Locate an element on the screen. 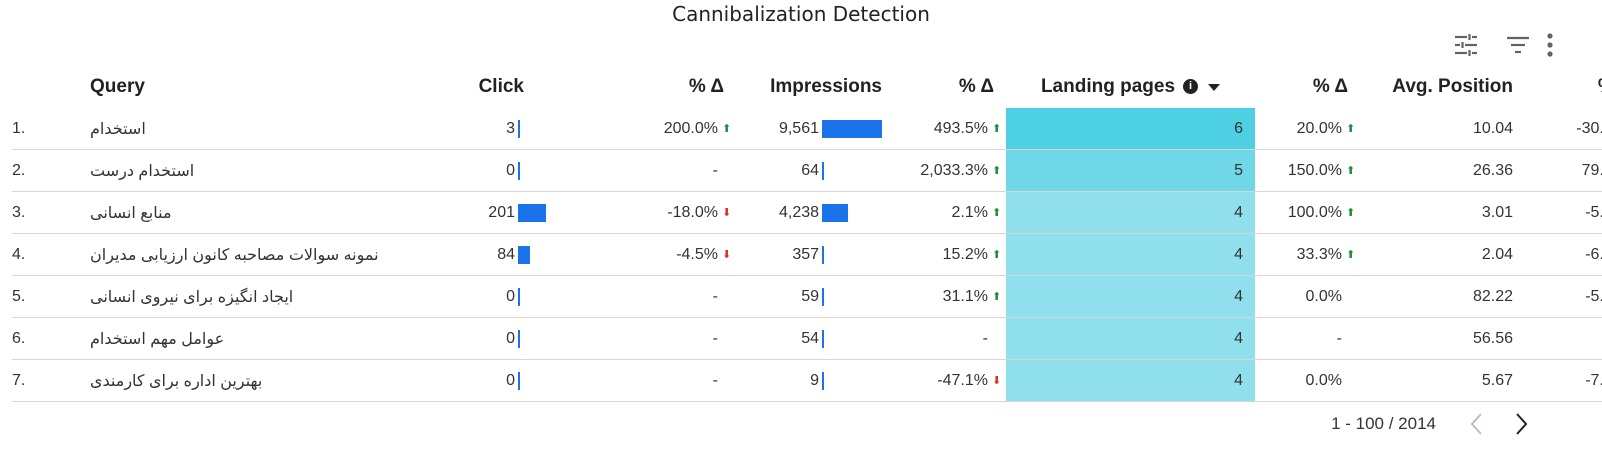 The width and height of the screenshot is (1602, 450). query-cell: بهترین اداره برای کارمندی is located at coordinates (240, 380).